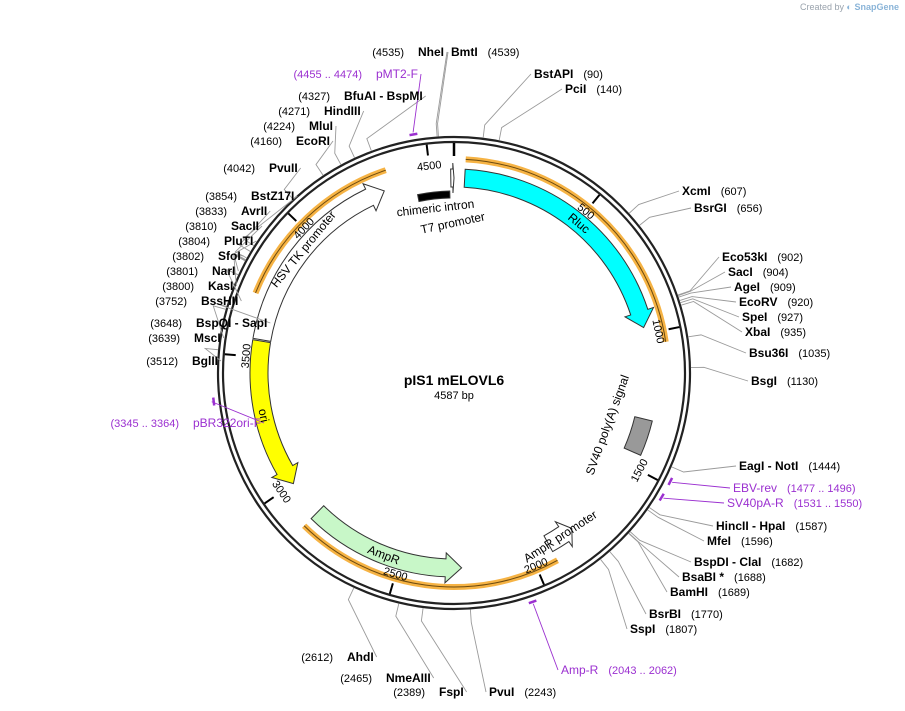 The width and height of the screenshot is (905, 711). What do you see at coordinates (231, 211) in the screenshot?
I see `site-avrii: AvrII (3833)` at bounding box center [231, 211].